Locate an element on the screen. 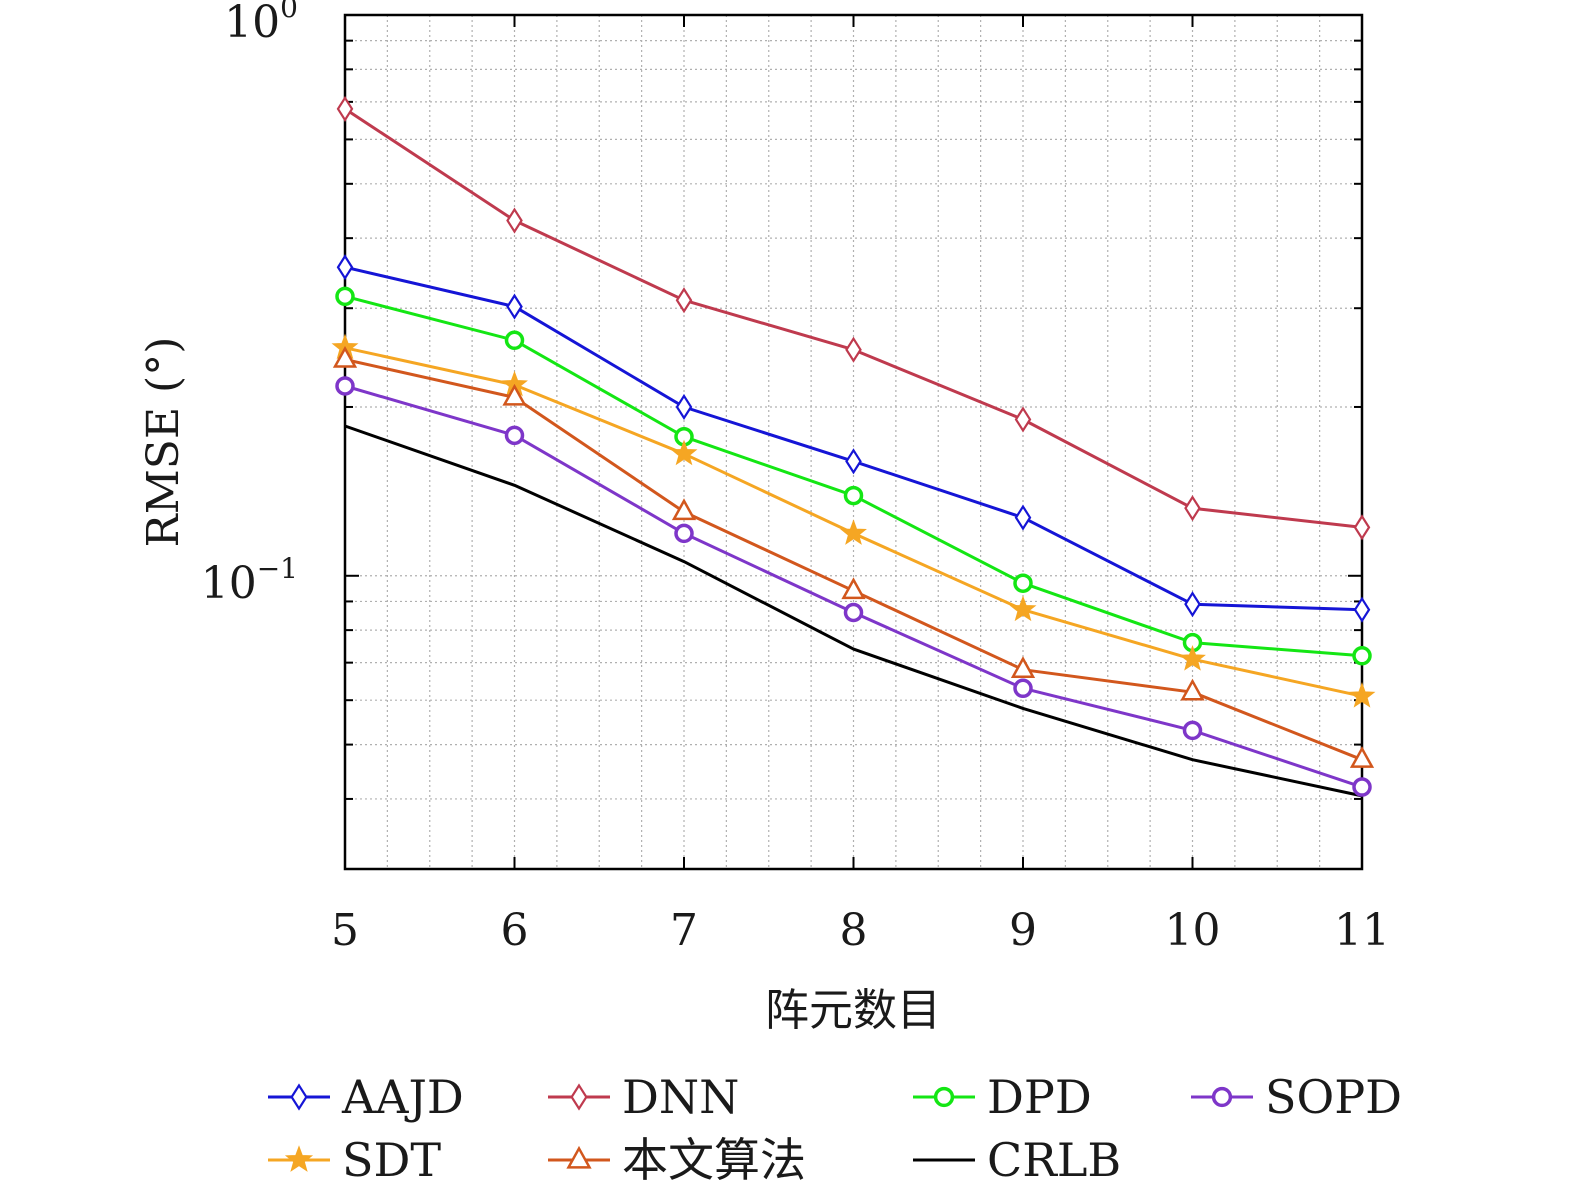  legend-item: SOPD is located at coordinates (1296, 1097).